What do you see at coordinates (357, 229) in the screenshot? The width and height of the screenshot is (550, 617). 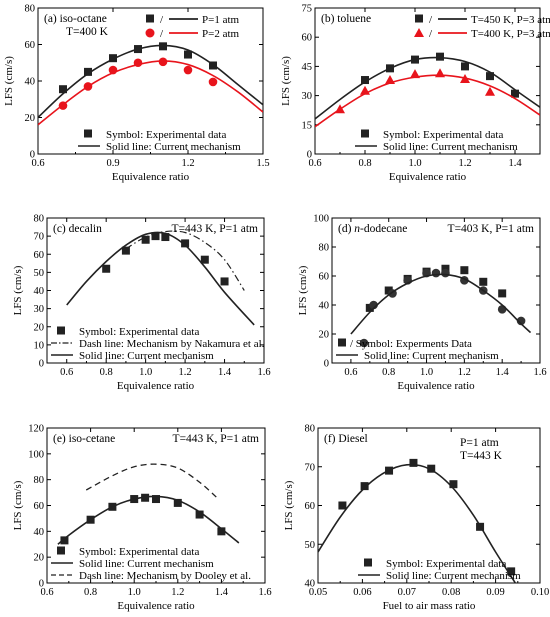 I see `title-italic: n` at bounding box center [357, 229].